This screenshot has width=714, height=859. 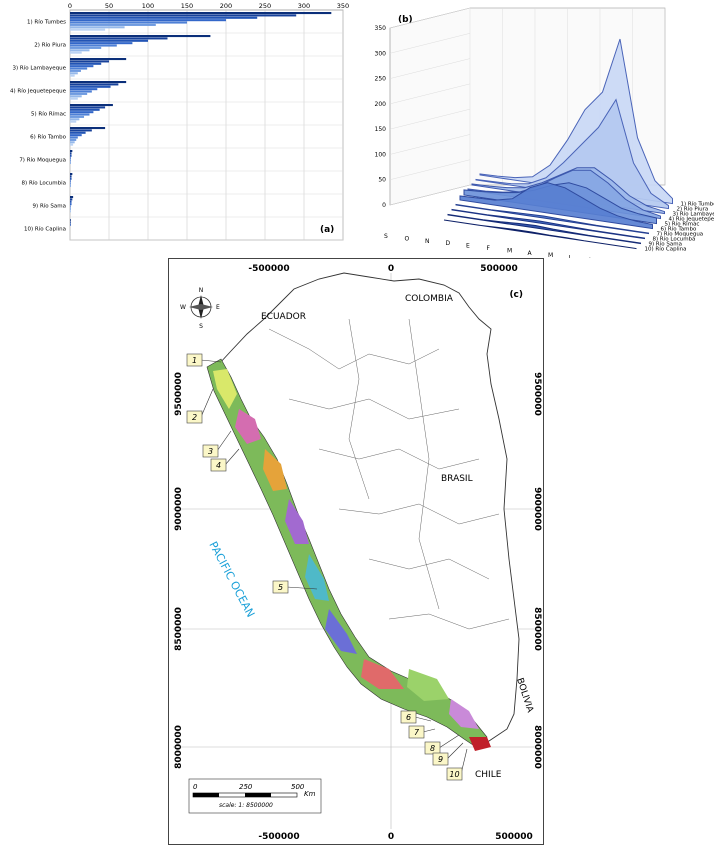 What do you see at coordinates (489, 248) in the screenshot?
I see `x-tick-b: F` at bounding box center [489, 248].